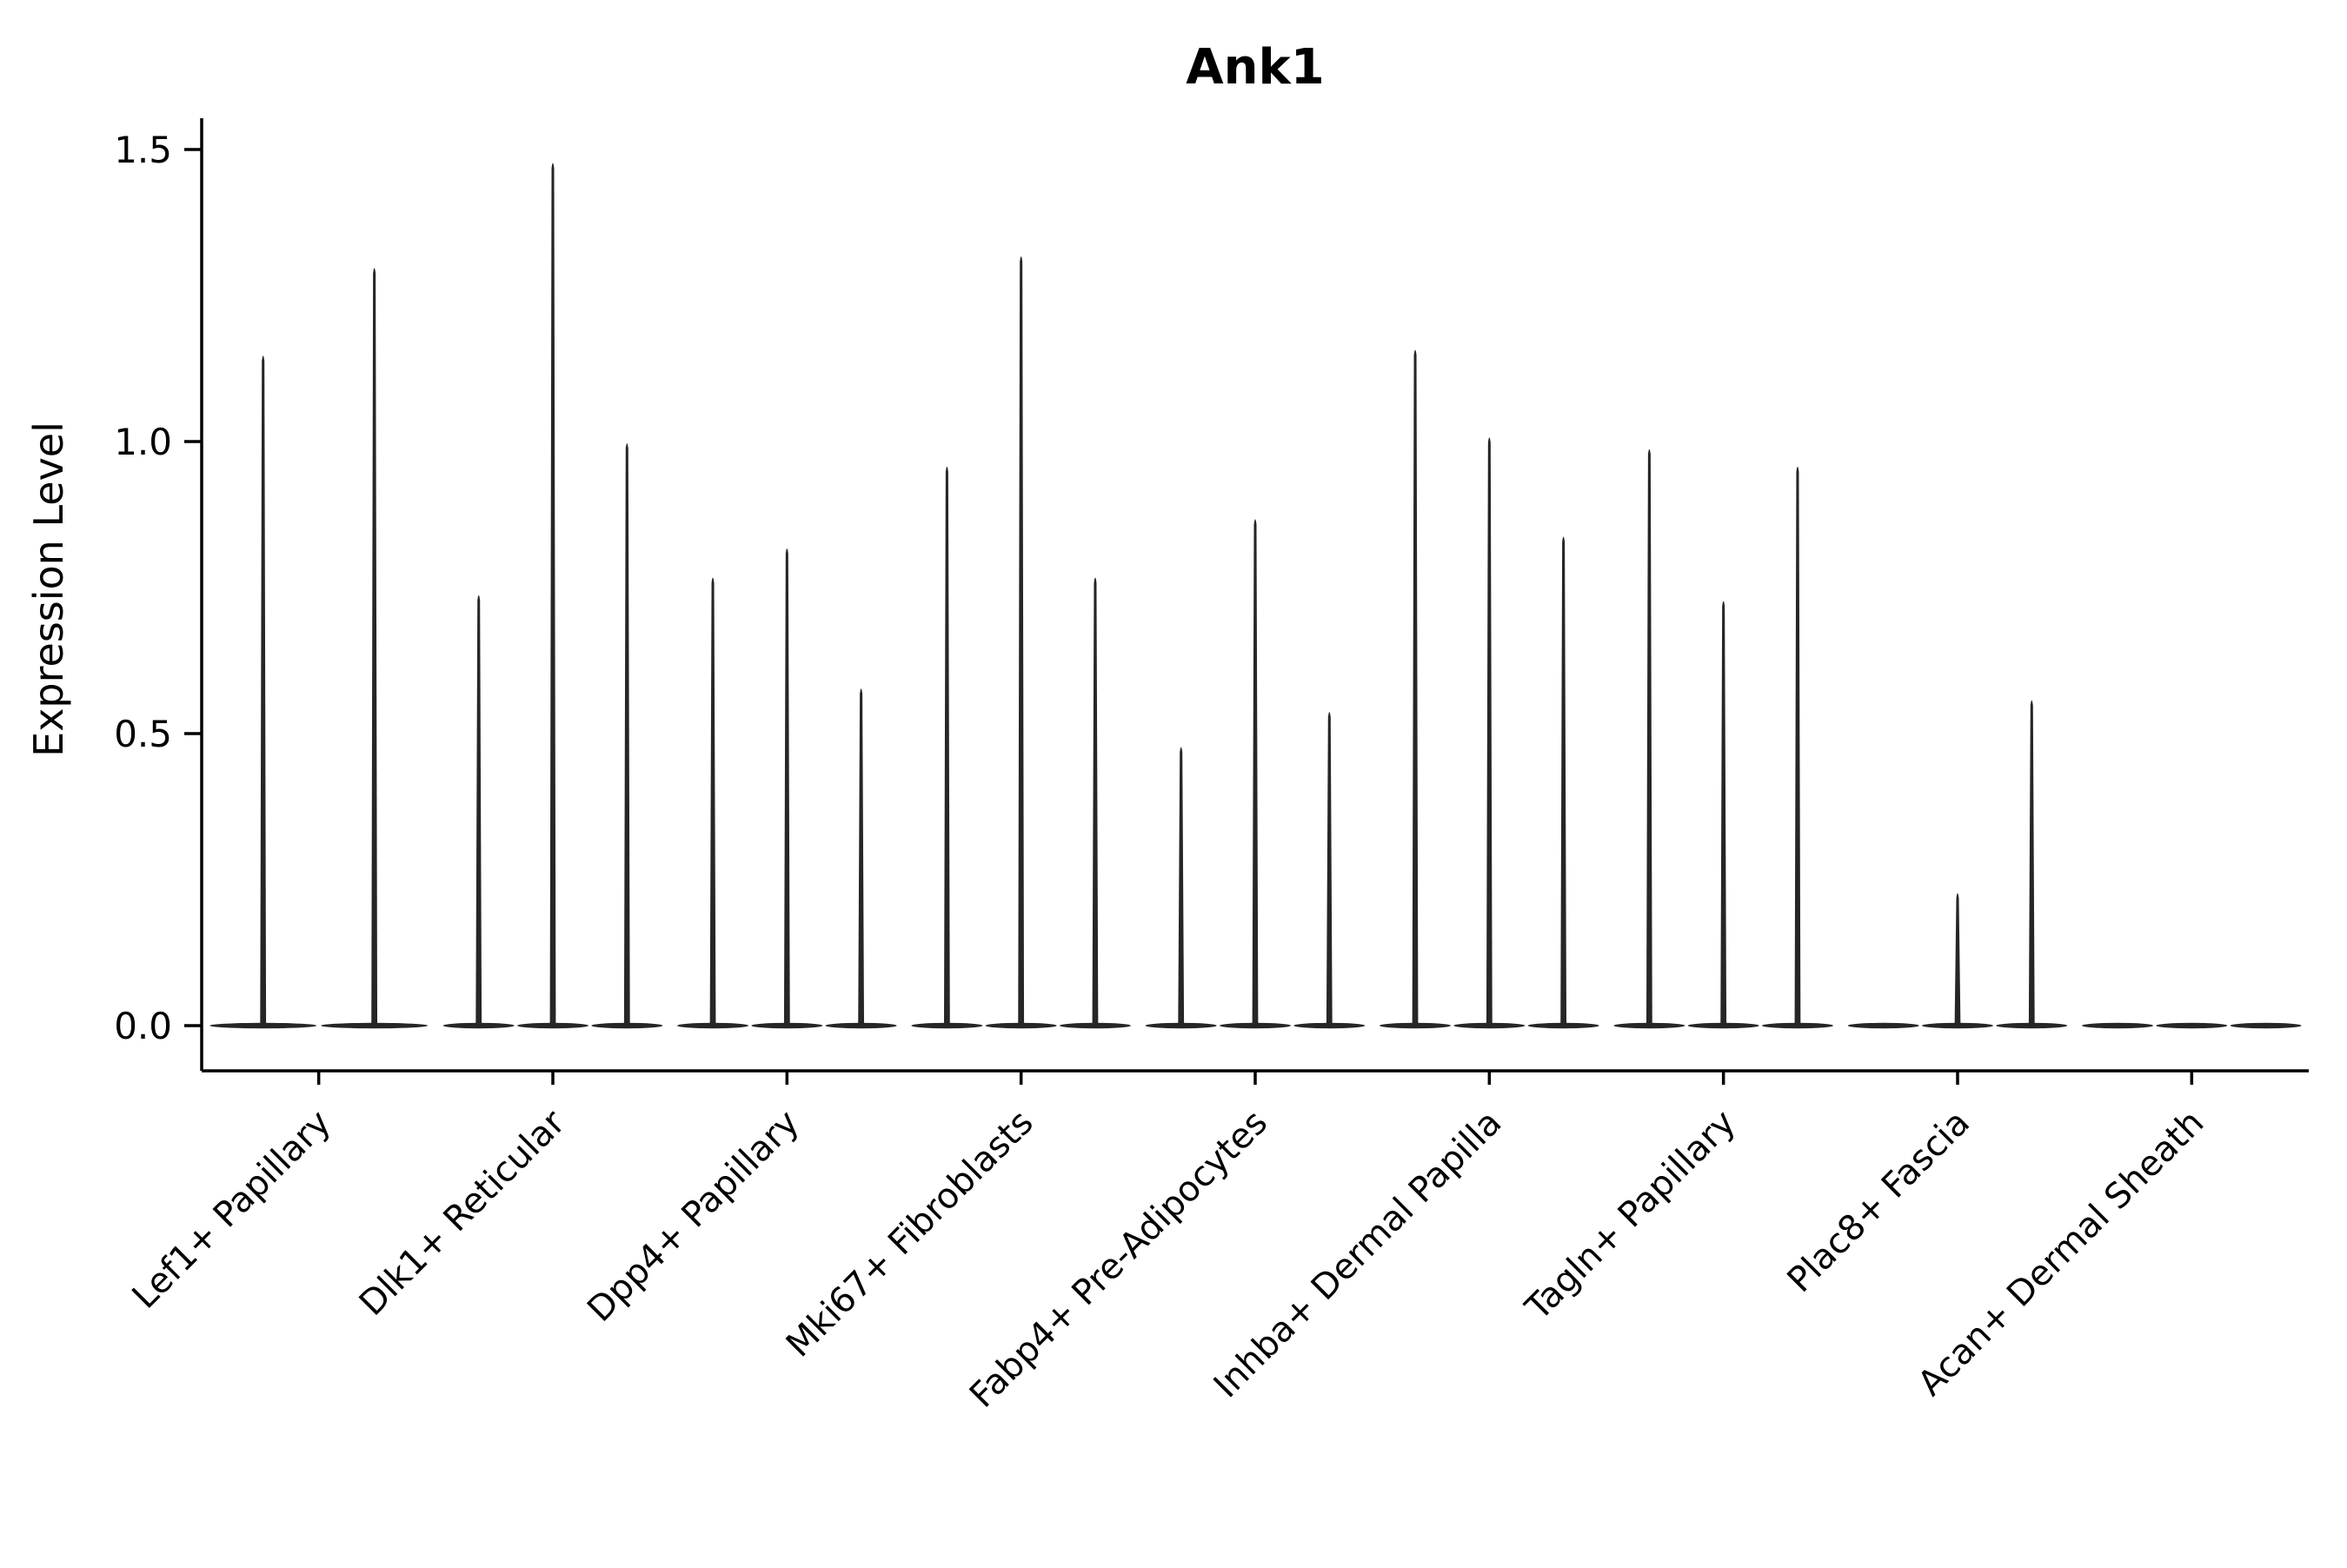 The image size is (2347, 1568). What do you see at coordinates (463, 1213) in the screenshot?
I see `x-category-label: Dlk1+ Reticular` at bounding box center [463, 1213].